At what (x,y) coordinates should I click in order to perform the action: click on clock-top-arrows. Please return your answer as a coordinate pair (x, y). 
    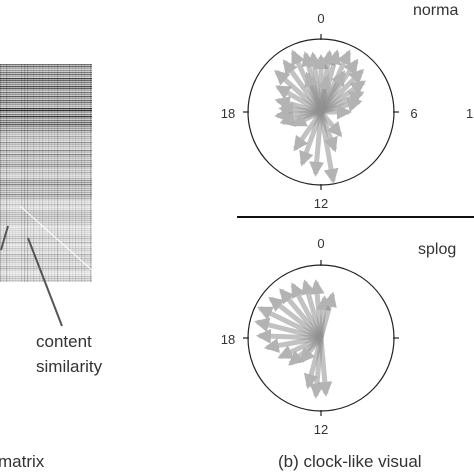
    Looking at the image, I should click on (320, 116).